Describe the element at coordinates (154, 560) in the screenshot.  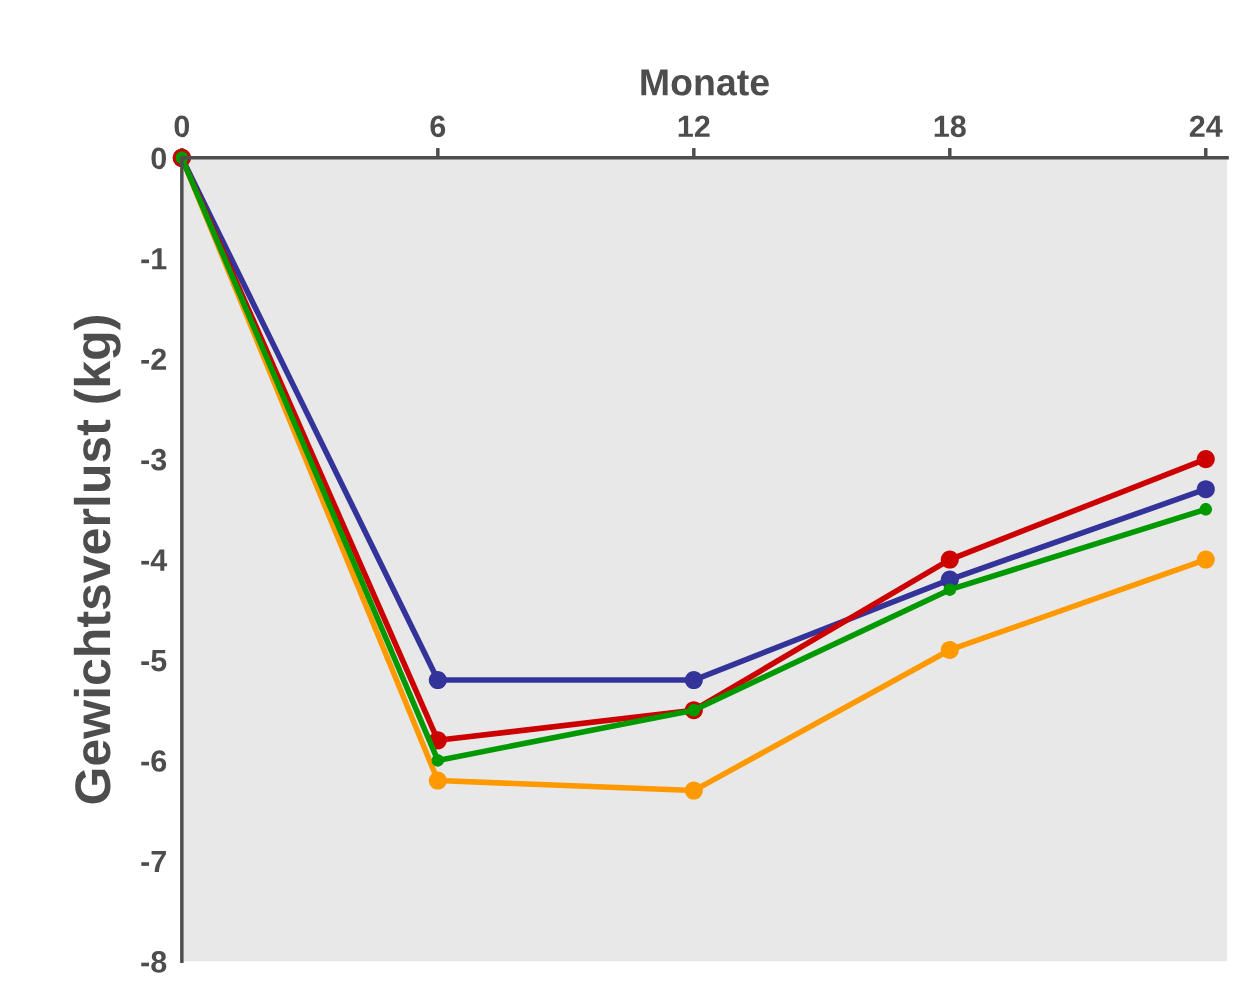
I see `y-tick-label: -4` at that location.